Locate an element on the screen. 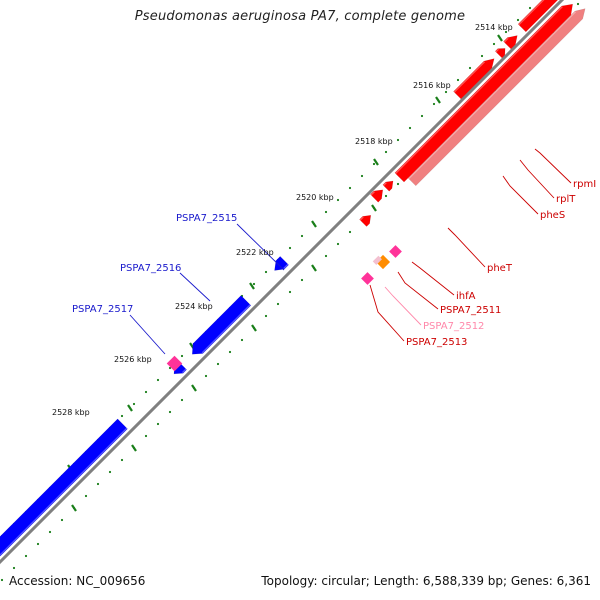  kbp-label: 2518 kbp is located at coordinates (374, 141).